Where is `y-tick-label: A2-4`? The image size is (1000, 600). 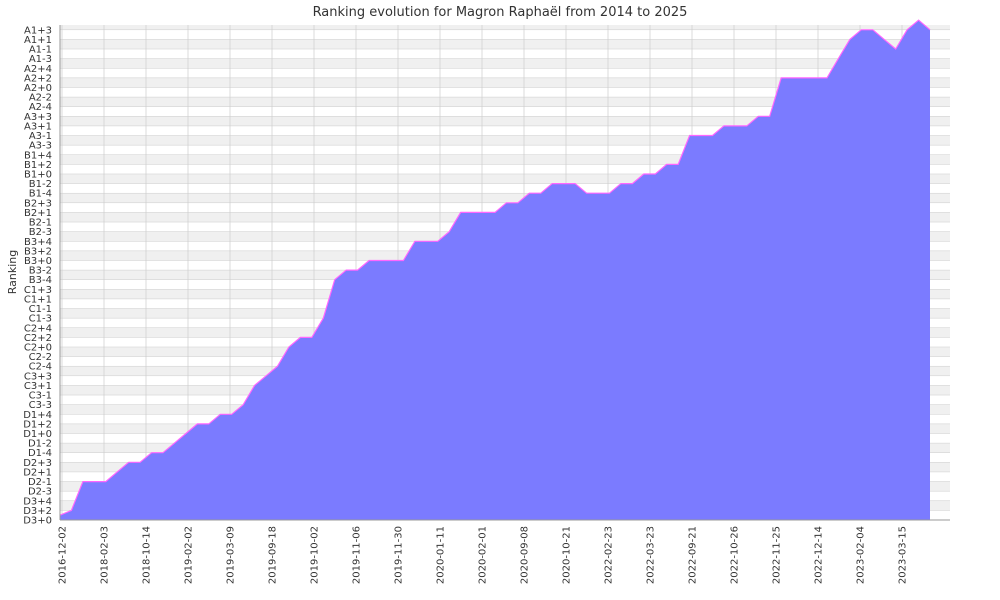 y-tick-label: A2-4 is located at coordinates (40, 107).